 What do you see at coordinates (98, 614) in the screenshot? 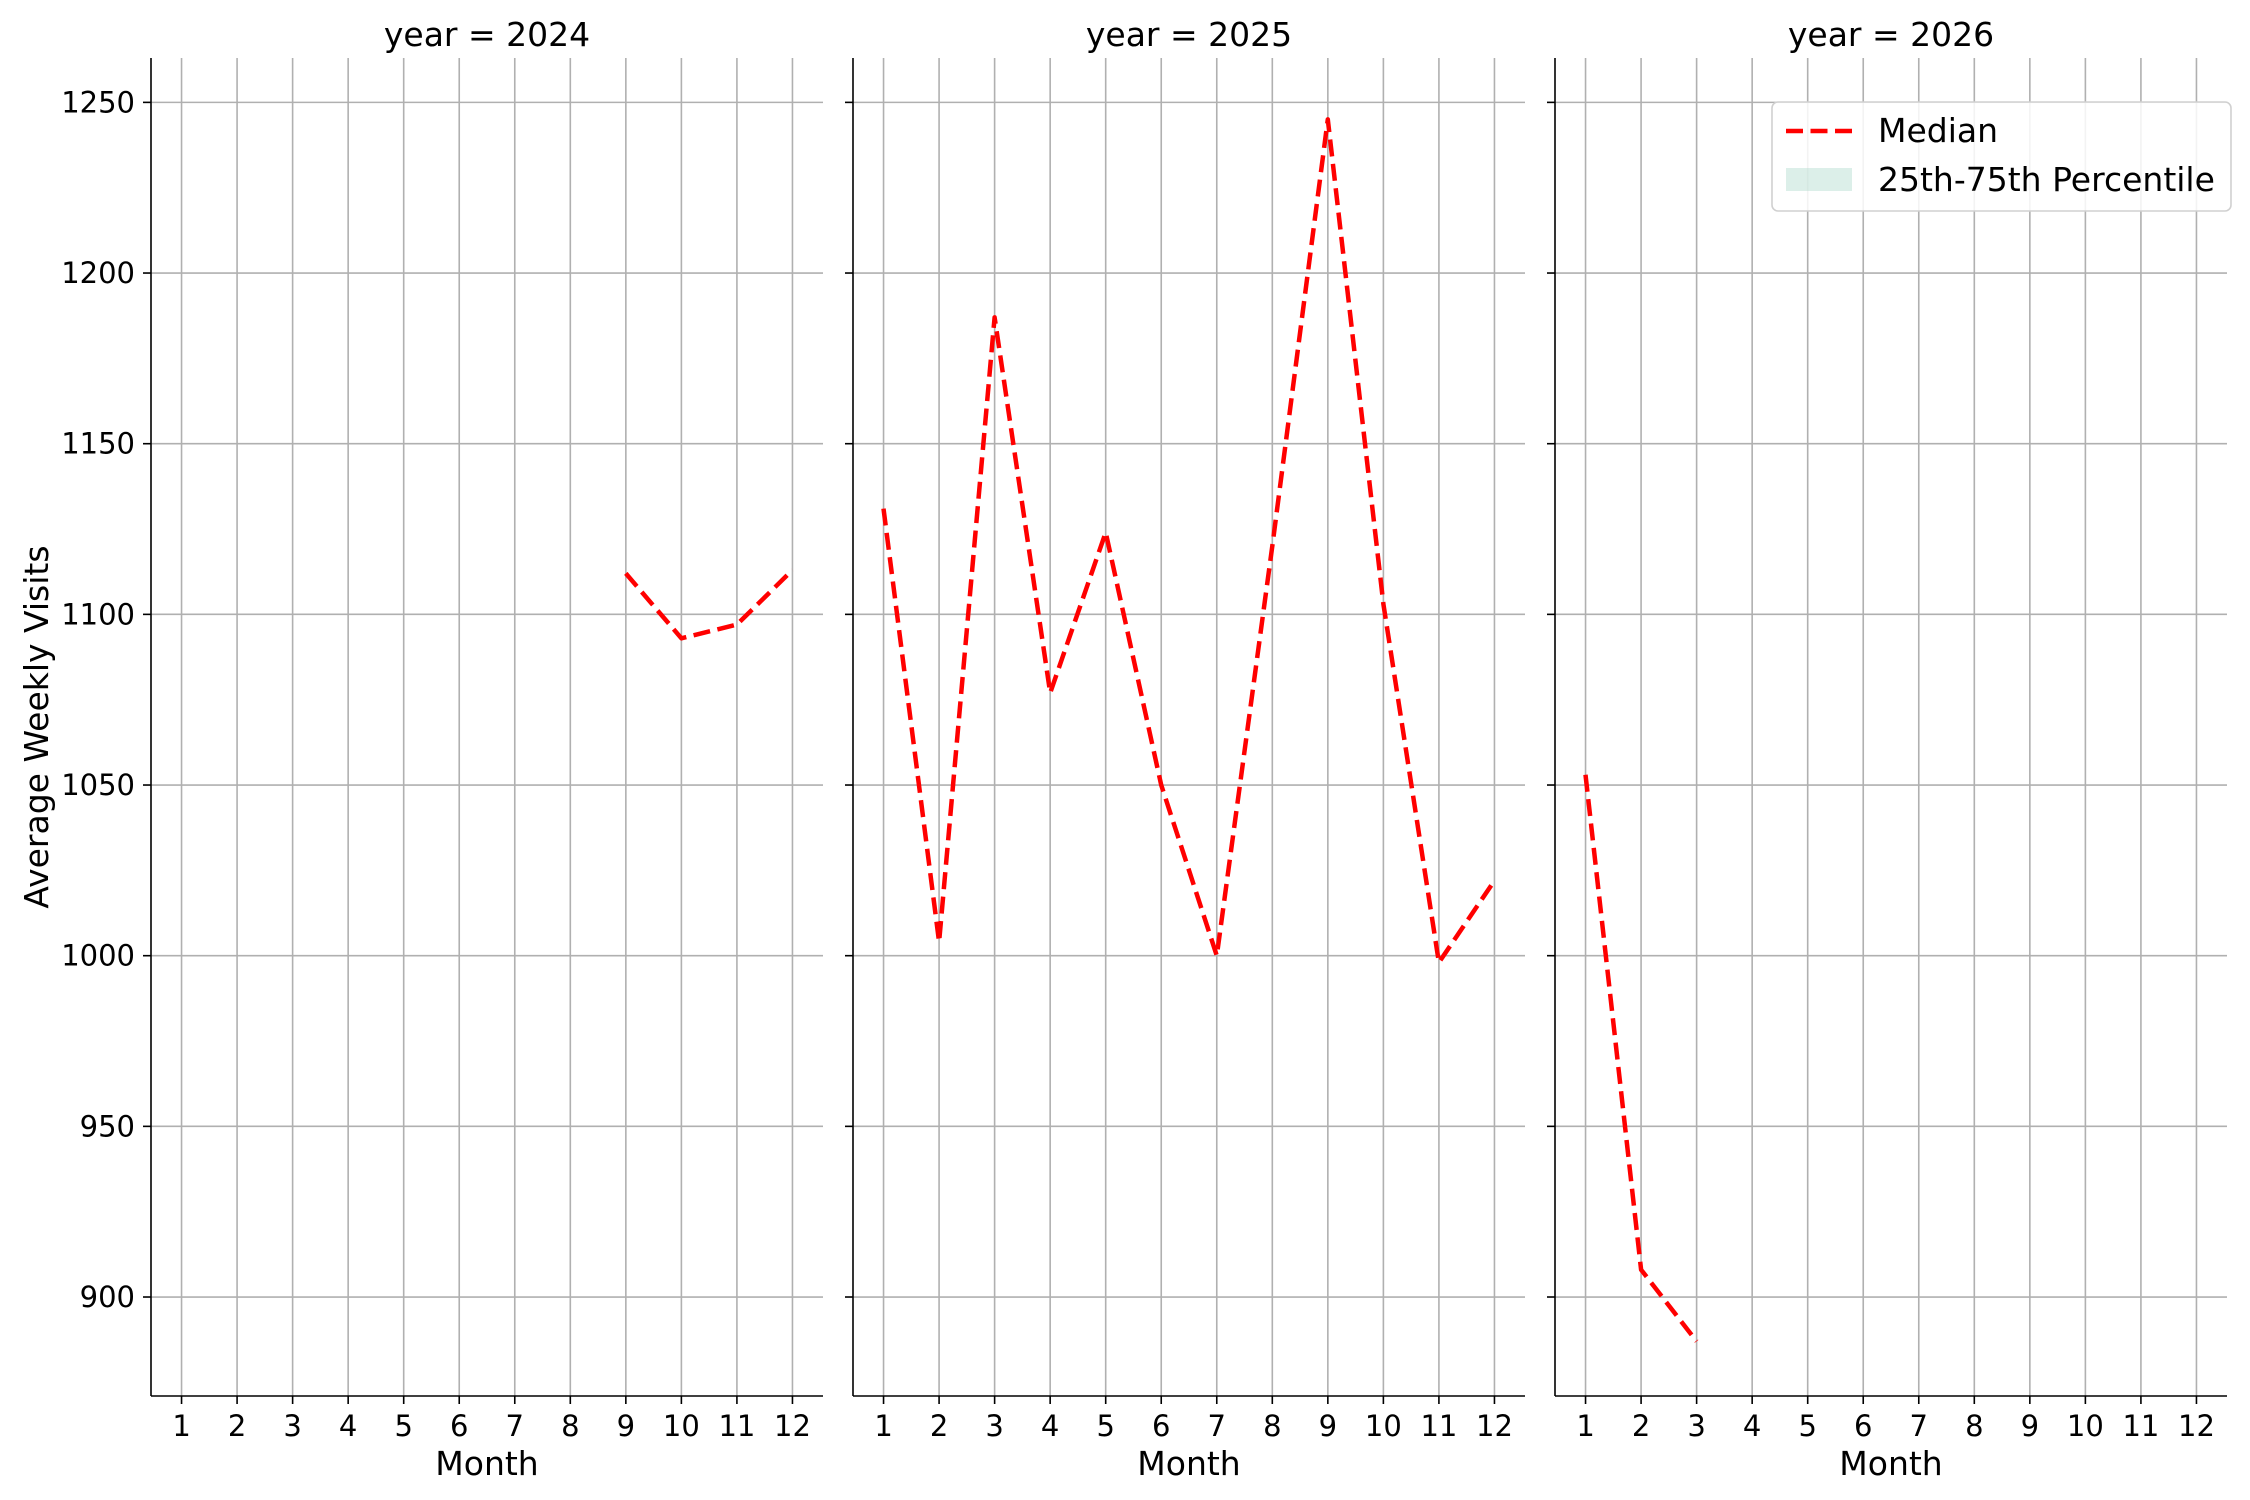
I see `y-tick-label: 1100` at bounding box center [98, 614].